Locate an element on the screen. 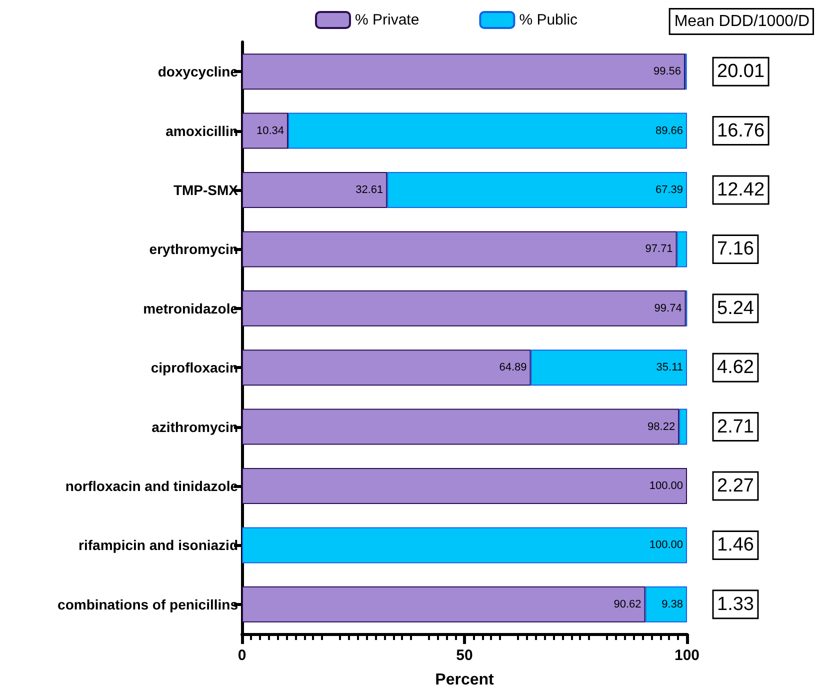 This screenshot has width=818, height=693. data-label: 90.62 is located at coordinates (628, 604).